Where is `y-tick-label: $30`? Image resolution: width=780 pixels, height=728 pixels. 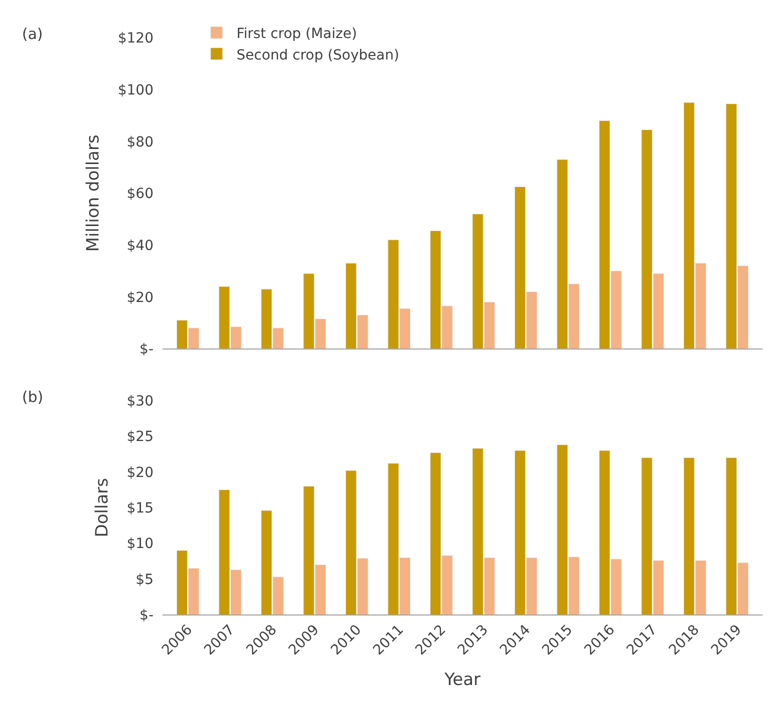
y-tick-label: $30 is located at coordinates (140, 401).